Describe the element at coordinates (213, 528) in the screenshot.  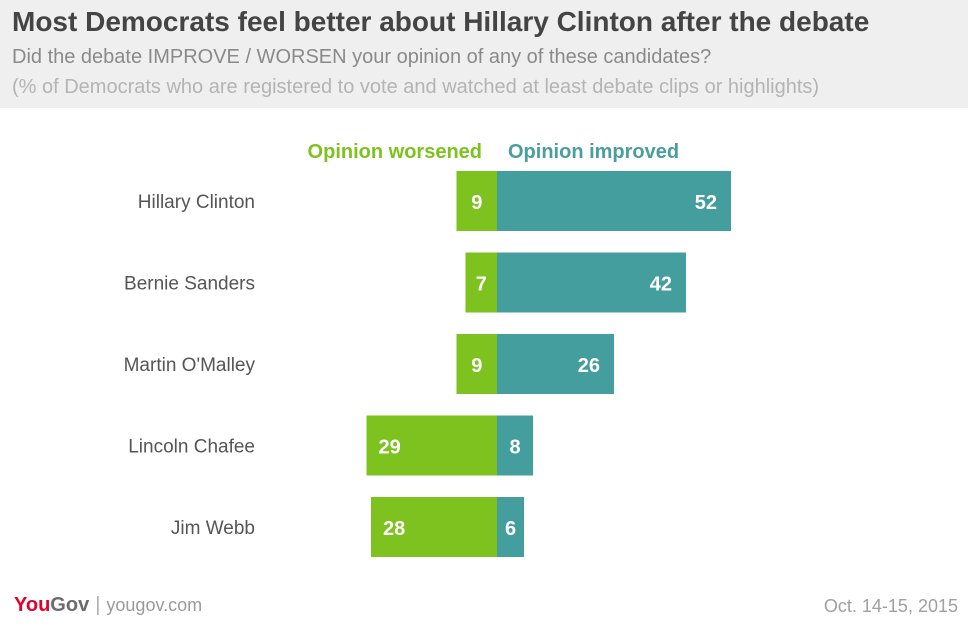
I see `category-label: Jim Webb` at that location.